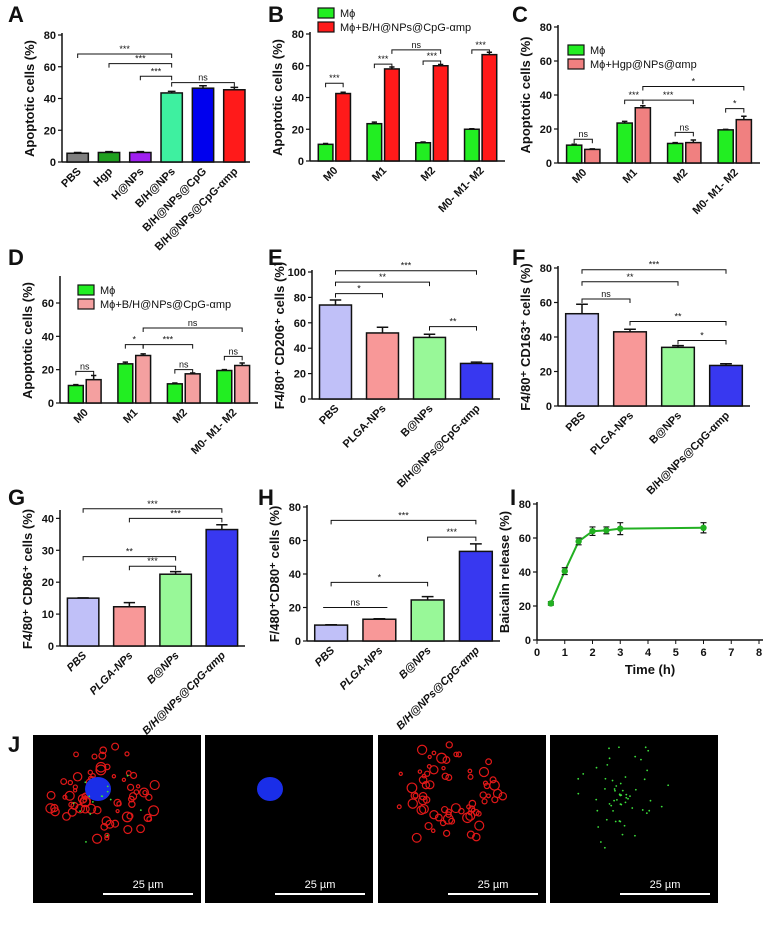 The height and width of the screenshot is (928, 765). I want to click on panel-label-F: F, so click(518, 257).